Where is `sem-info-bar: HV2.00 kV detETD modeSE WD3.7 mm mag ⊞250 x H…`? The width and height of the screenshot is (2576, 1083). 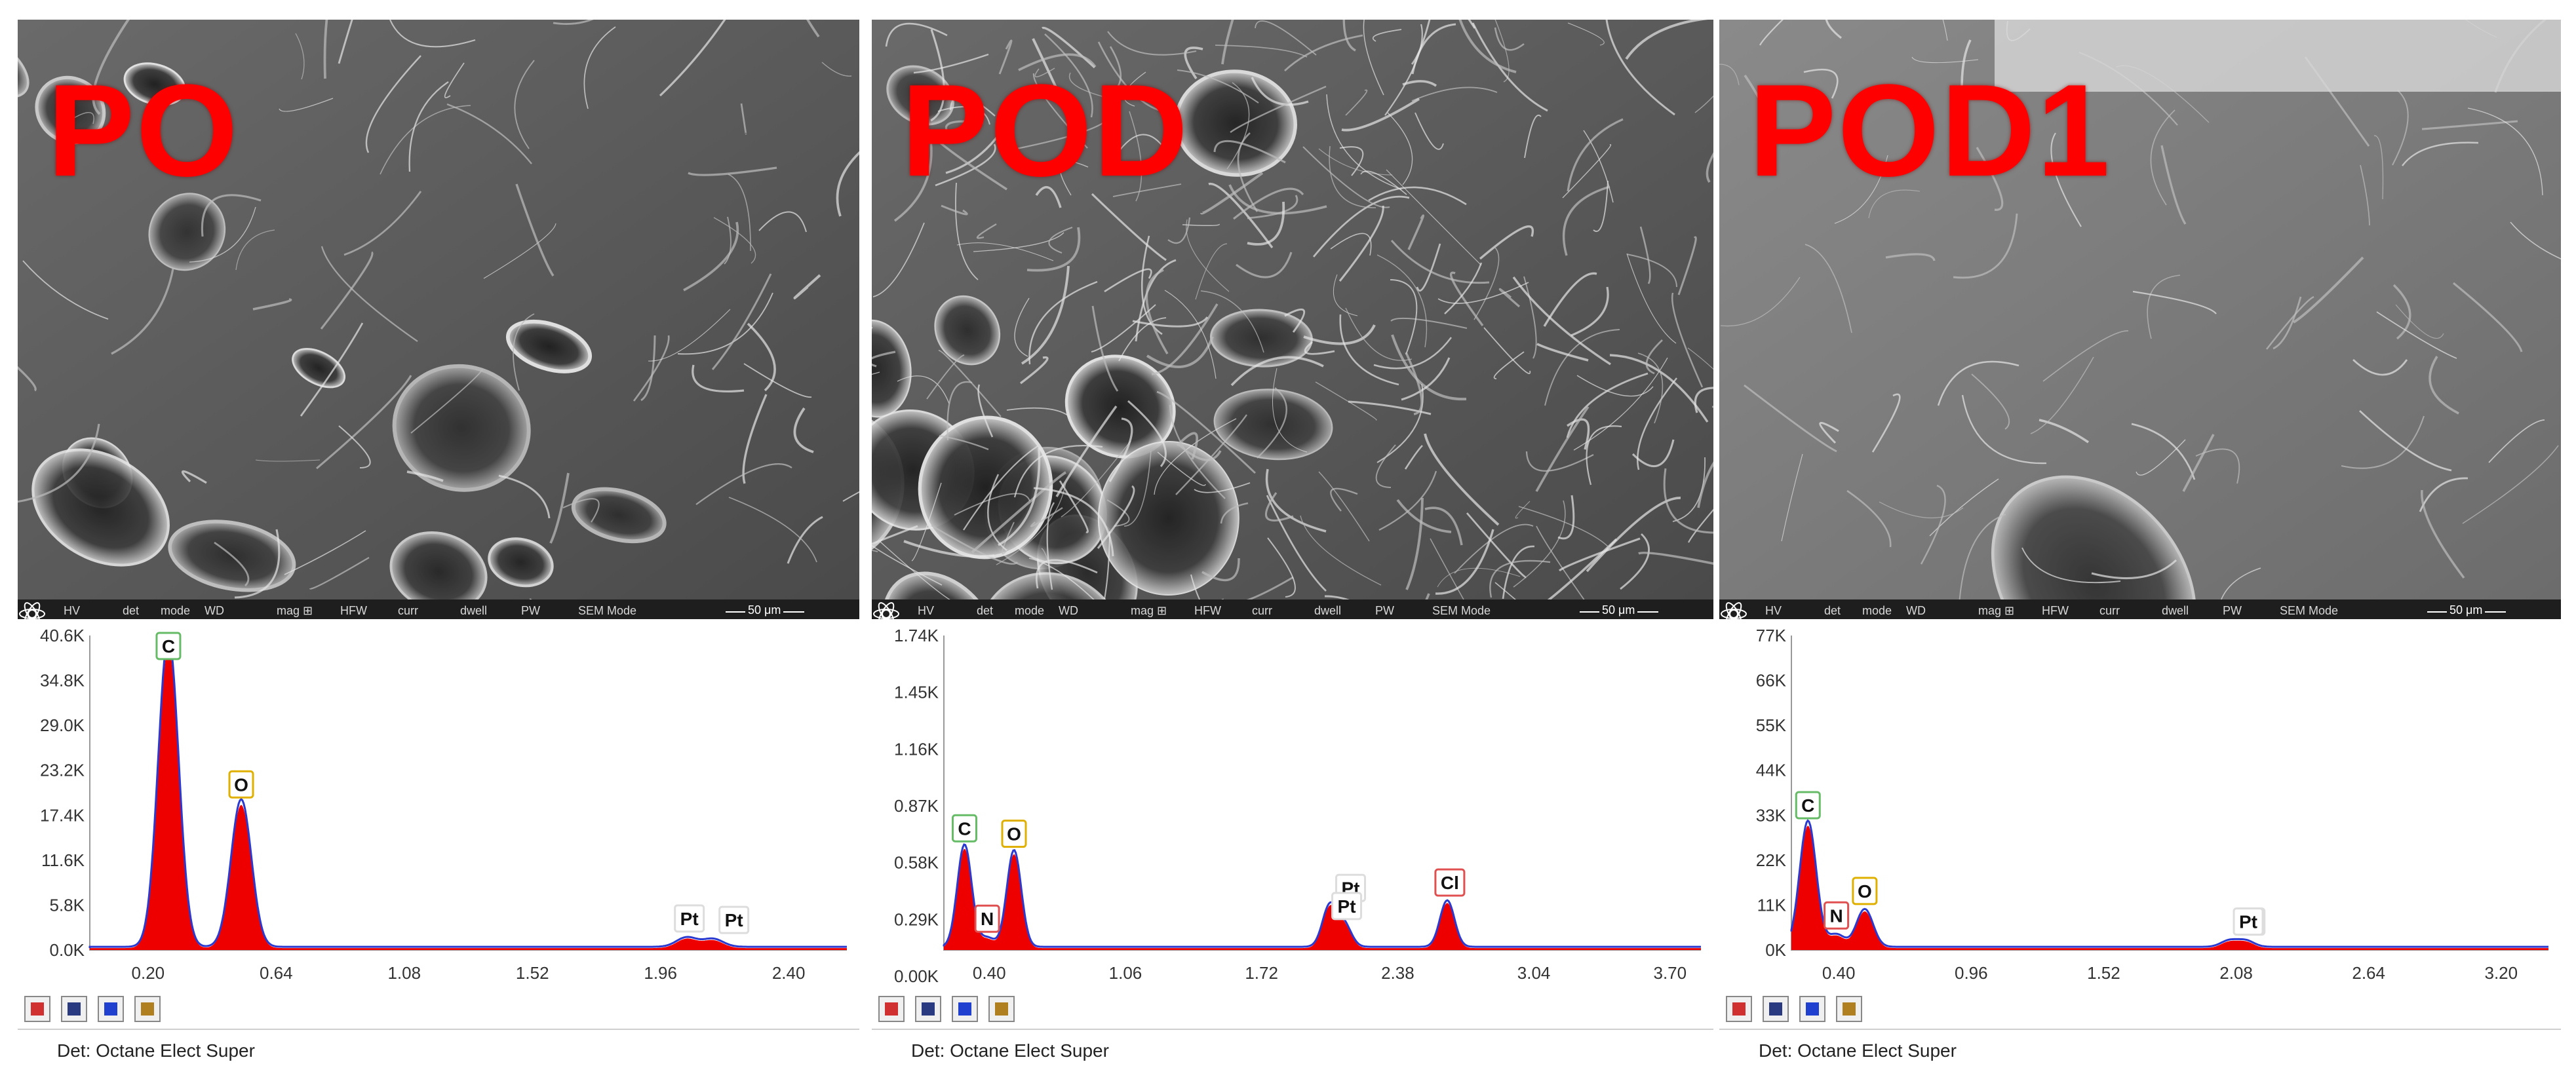
sem-info-bar: HV2.00 kV detETD modeSE WD3.7 mm mag ⊞250 x H… is located at coordinates (1292, 609).